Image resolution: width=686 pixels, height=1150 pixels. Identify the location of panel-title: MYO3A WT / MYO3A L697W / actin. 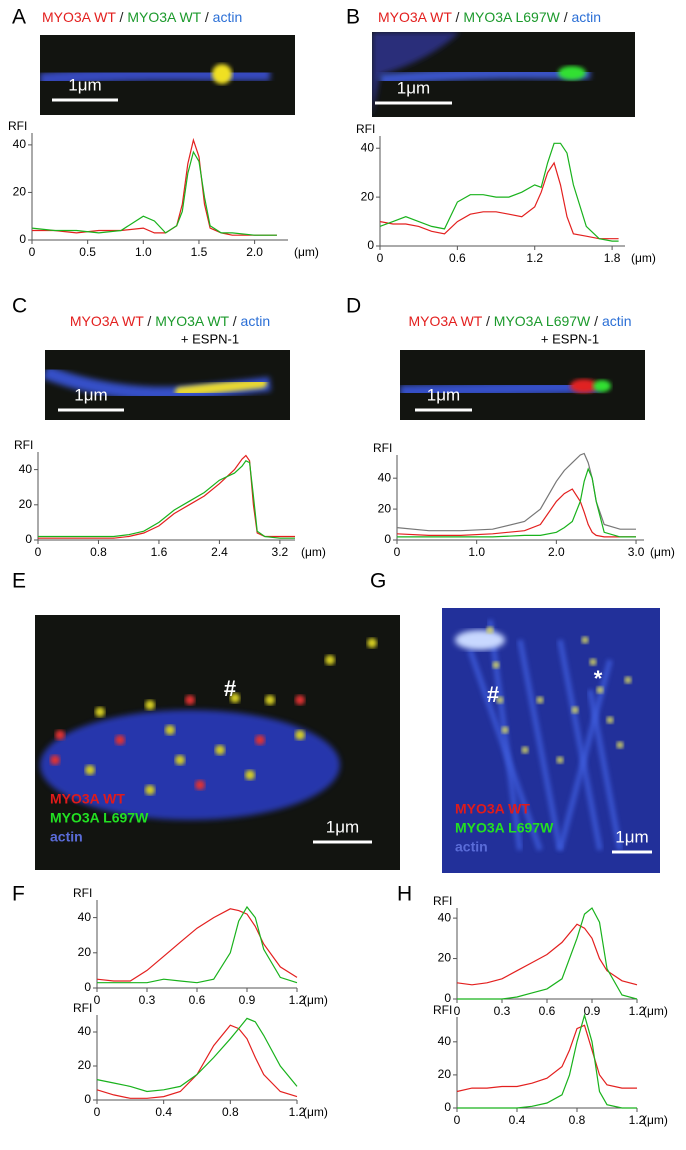
(519, 321).